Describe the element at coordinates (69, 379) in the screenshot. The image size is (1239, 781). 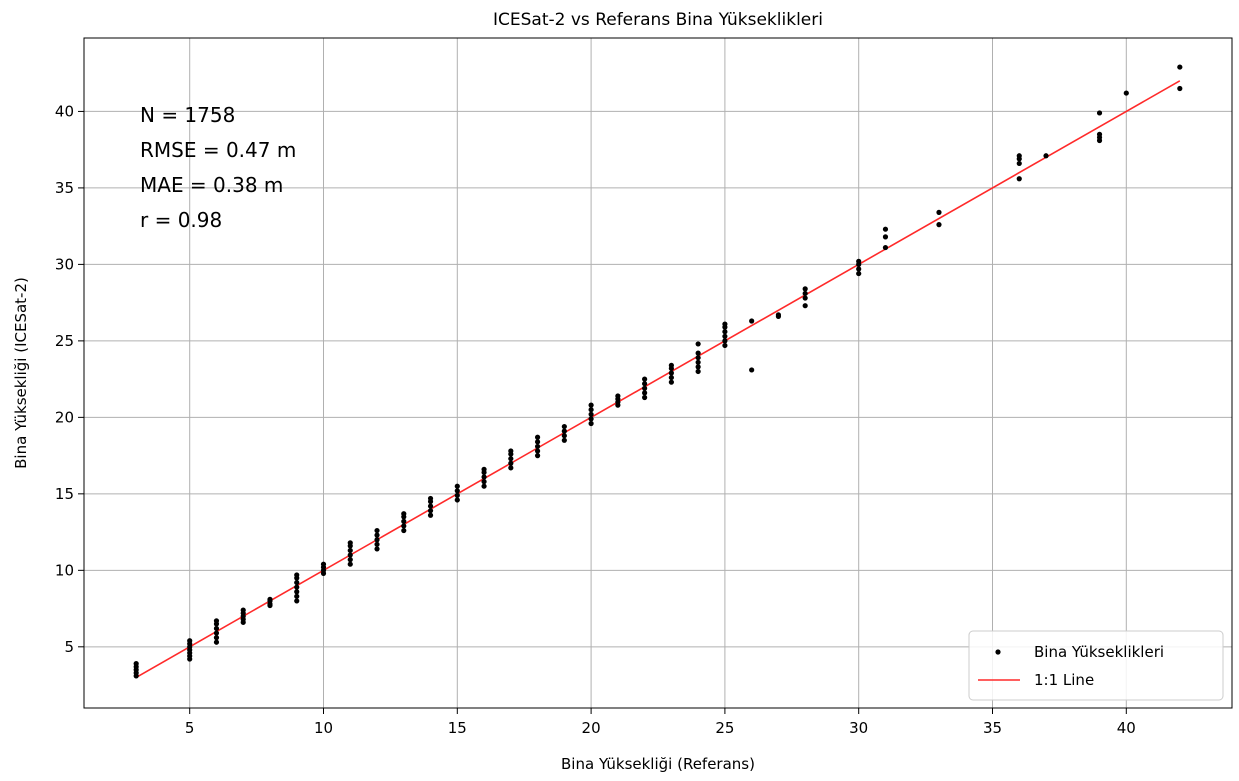
I see `y-axis: 5 10 15 20 25 30 35 40` at that location.